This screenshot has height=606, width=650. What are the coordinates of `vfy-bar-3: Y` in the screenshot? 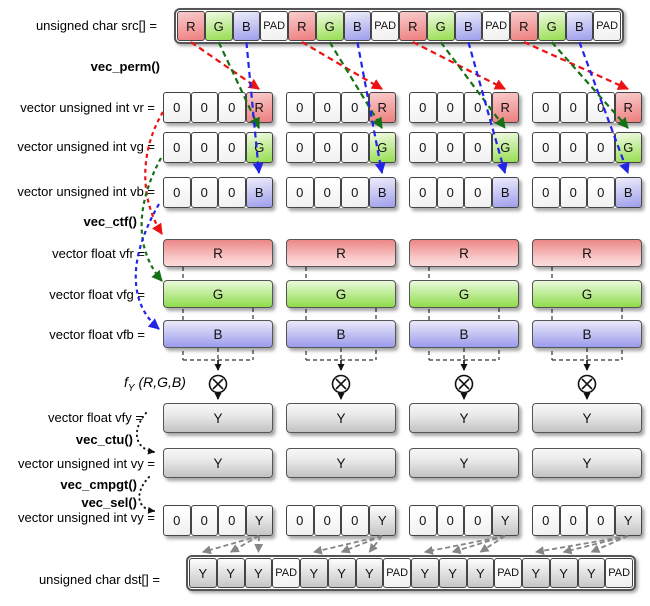 It's located at (464, 418).